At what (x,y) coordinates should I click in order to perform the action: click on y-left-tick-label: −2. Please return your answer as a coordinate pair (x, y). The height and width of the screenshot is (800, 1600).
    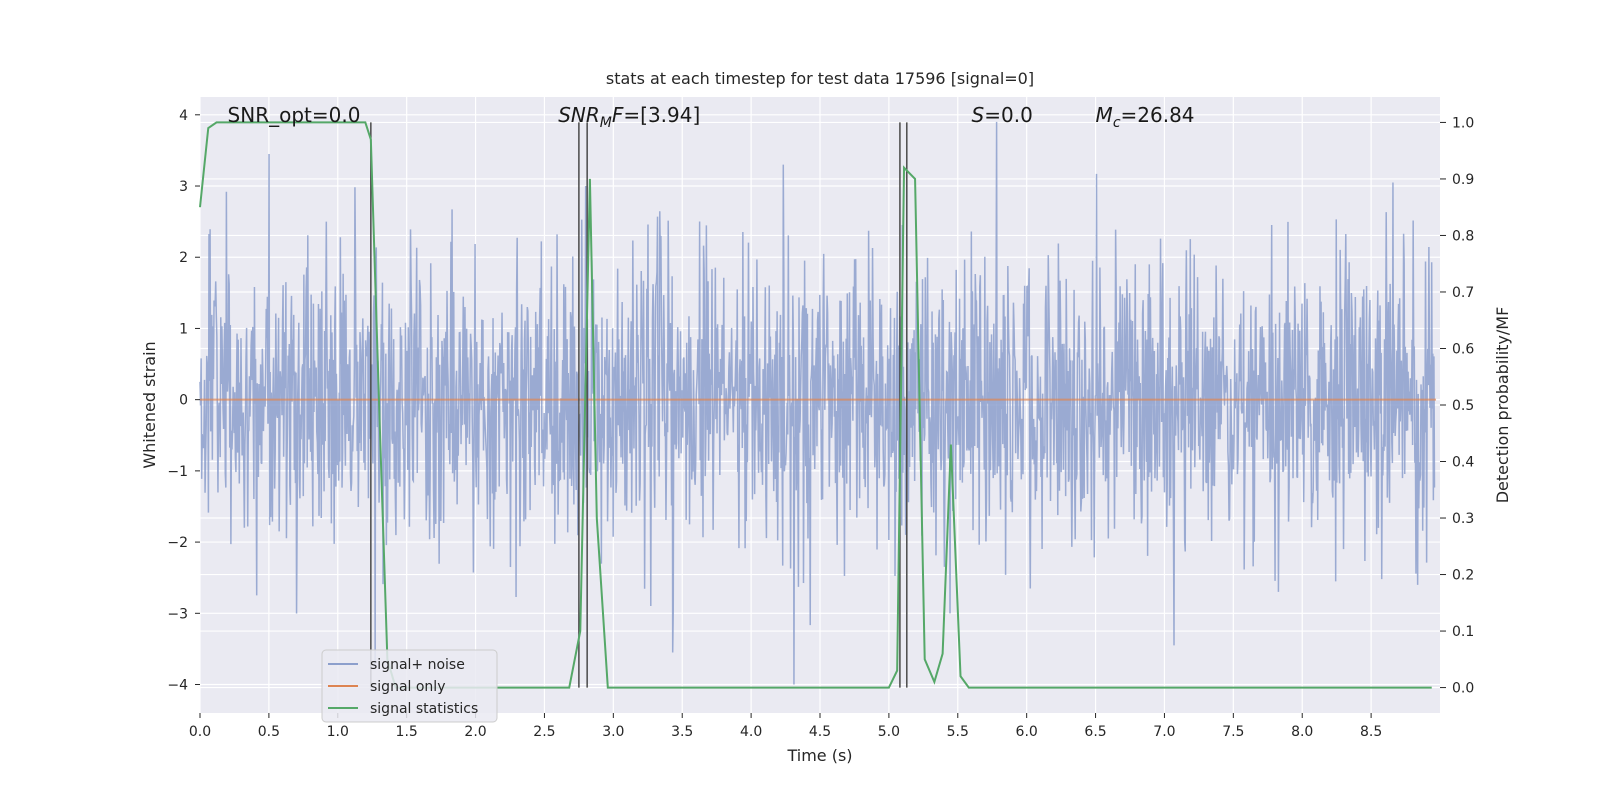
    Looking at the image, I should click on (177, 543).